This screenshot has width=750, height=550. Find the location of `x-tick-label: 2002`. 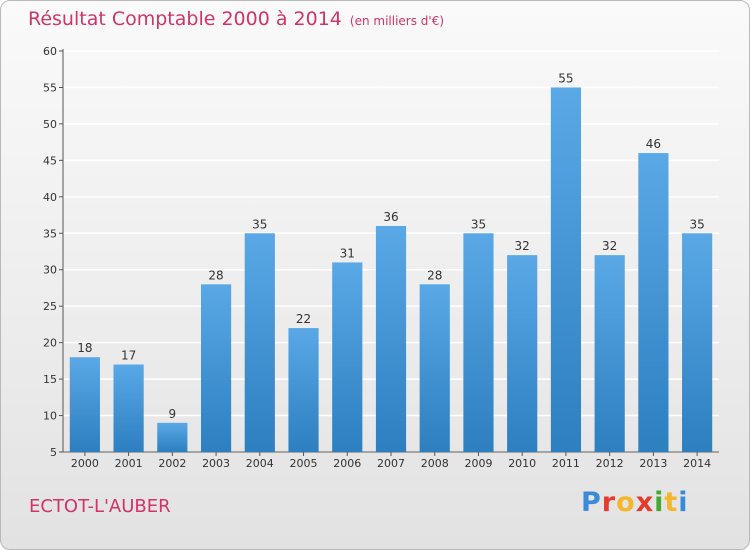

x-tick-label: 2002 is located at coordinates (172, 463).